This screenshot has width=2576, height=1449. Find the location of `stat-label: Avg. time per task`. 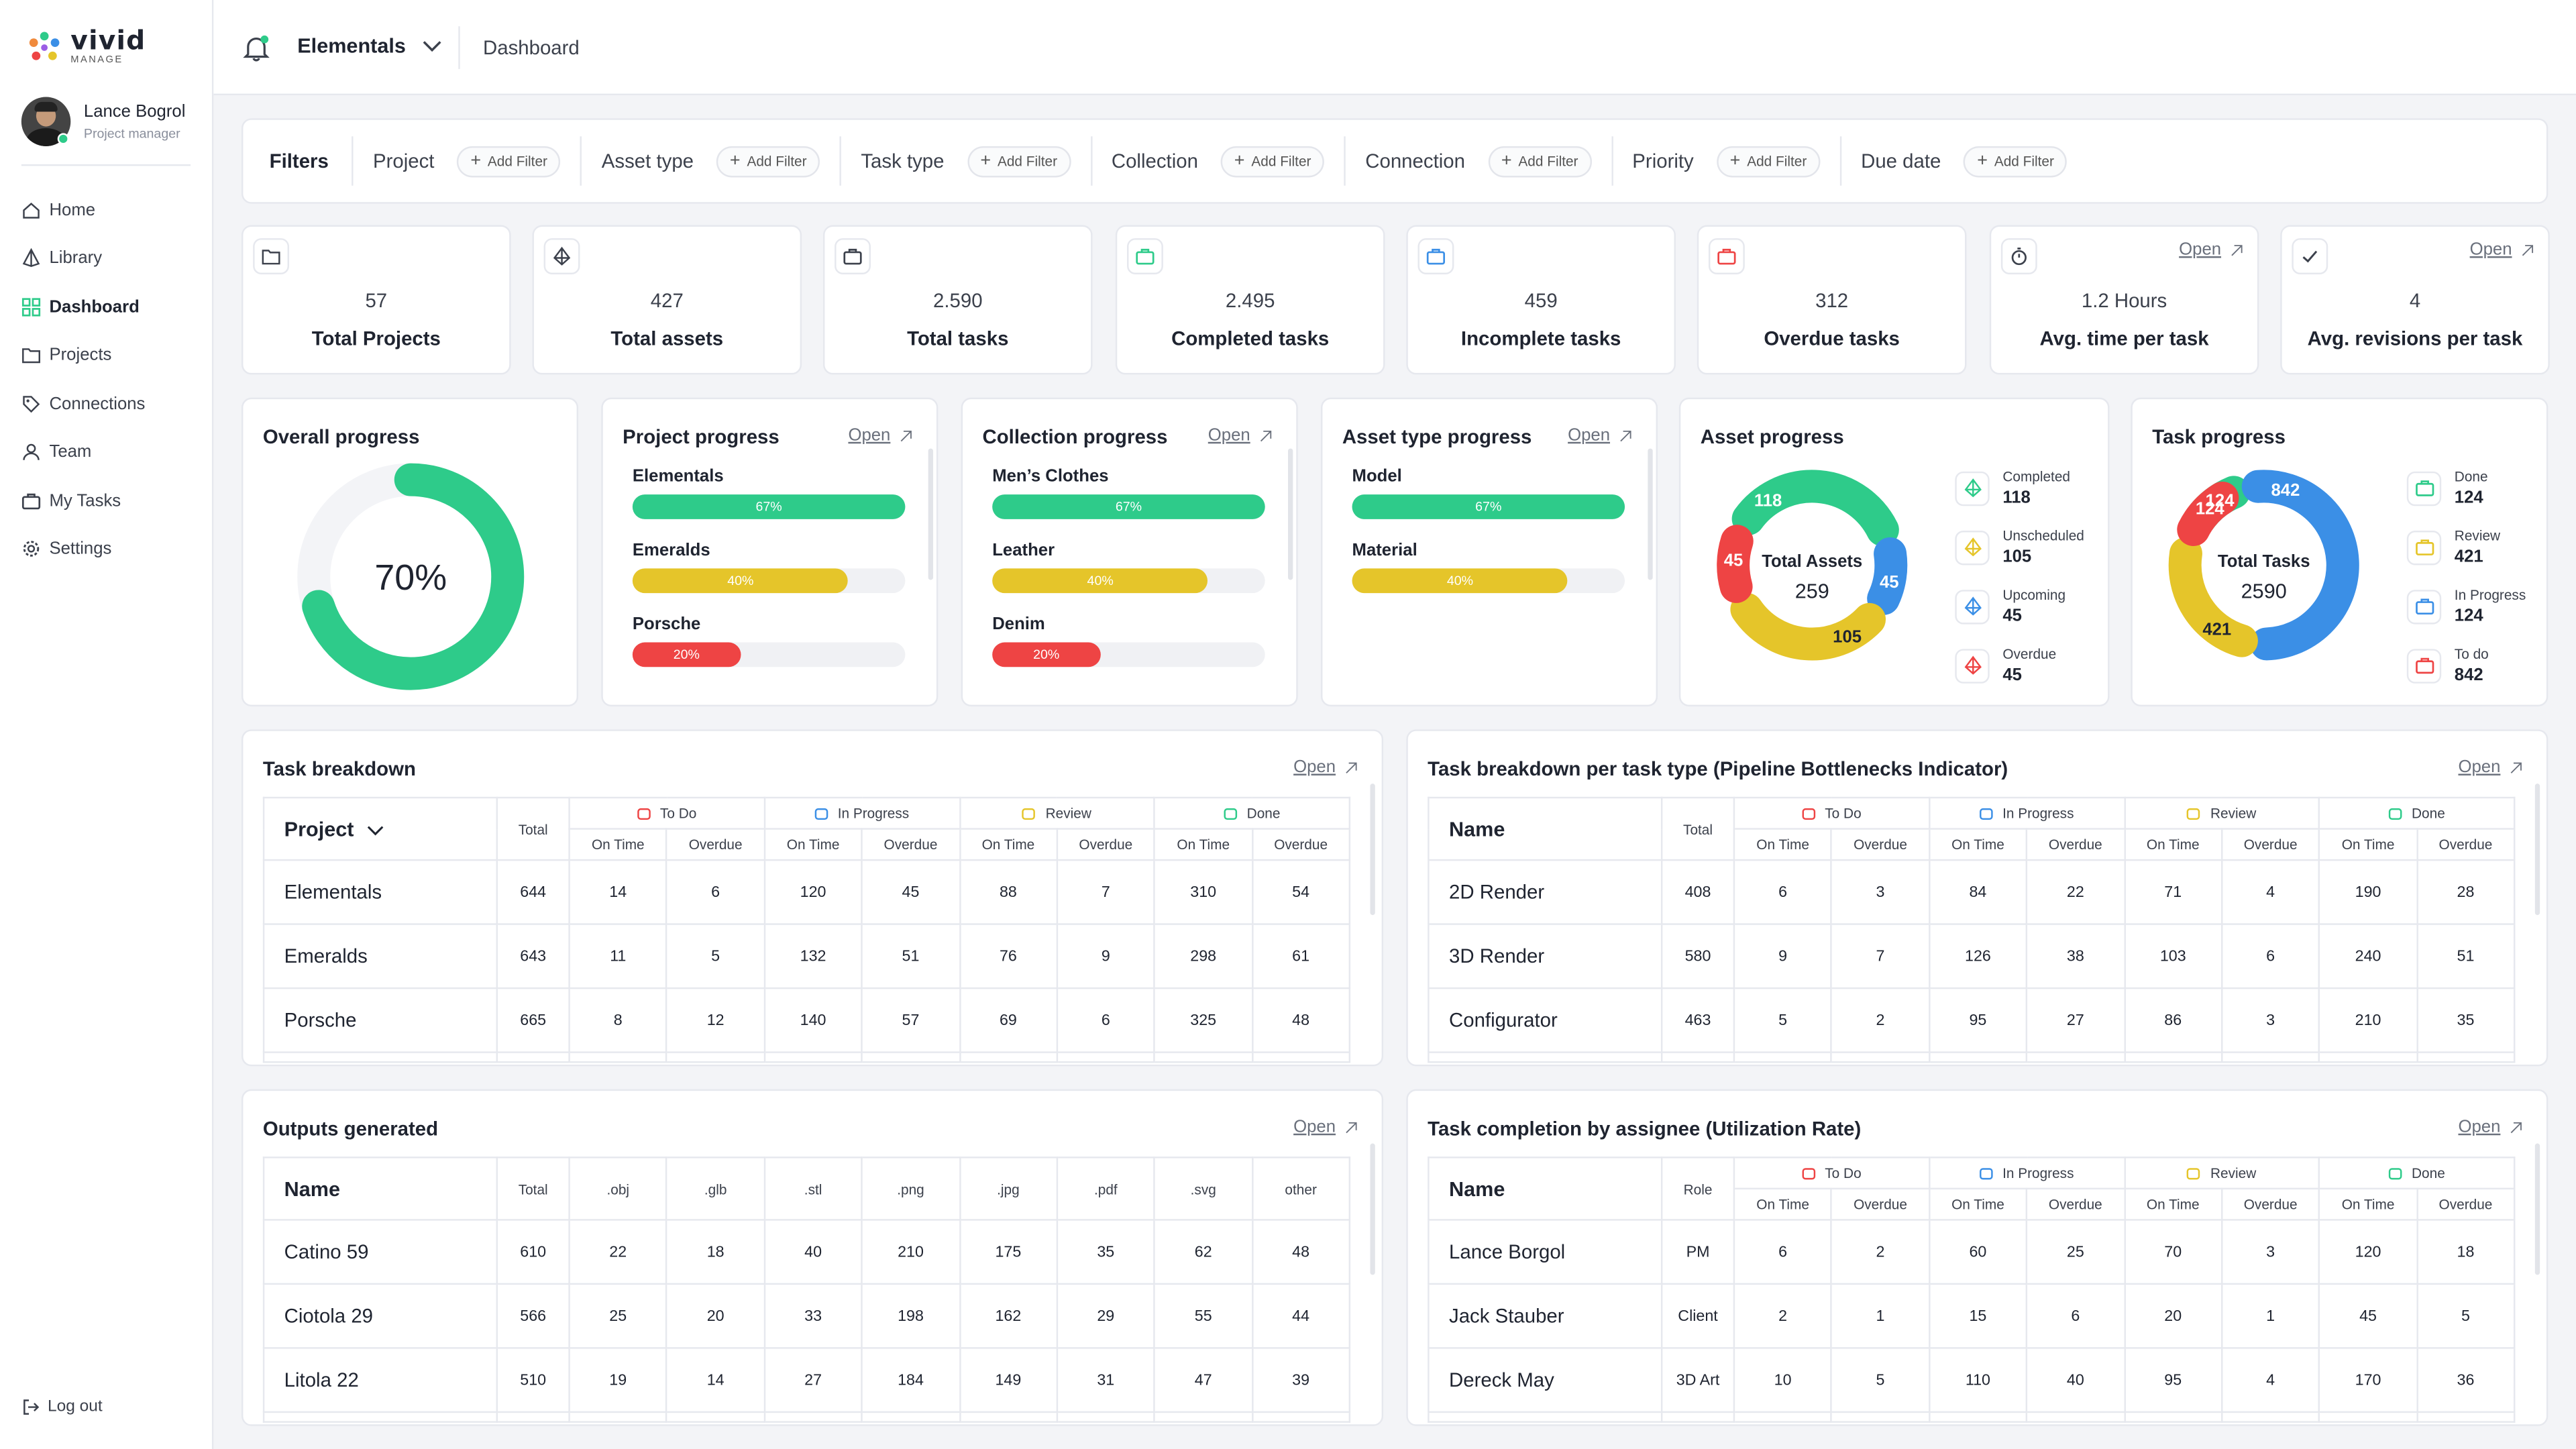

stat-label: Avg. time per task is located at coordinates (2124, 338).